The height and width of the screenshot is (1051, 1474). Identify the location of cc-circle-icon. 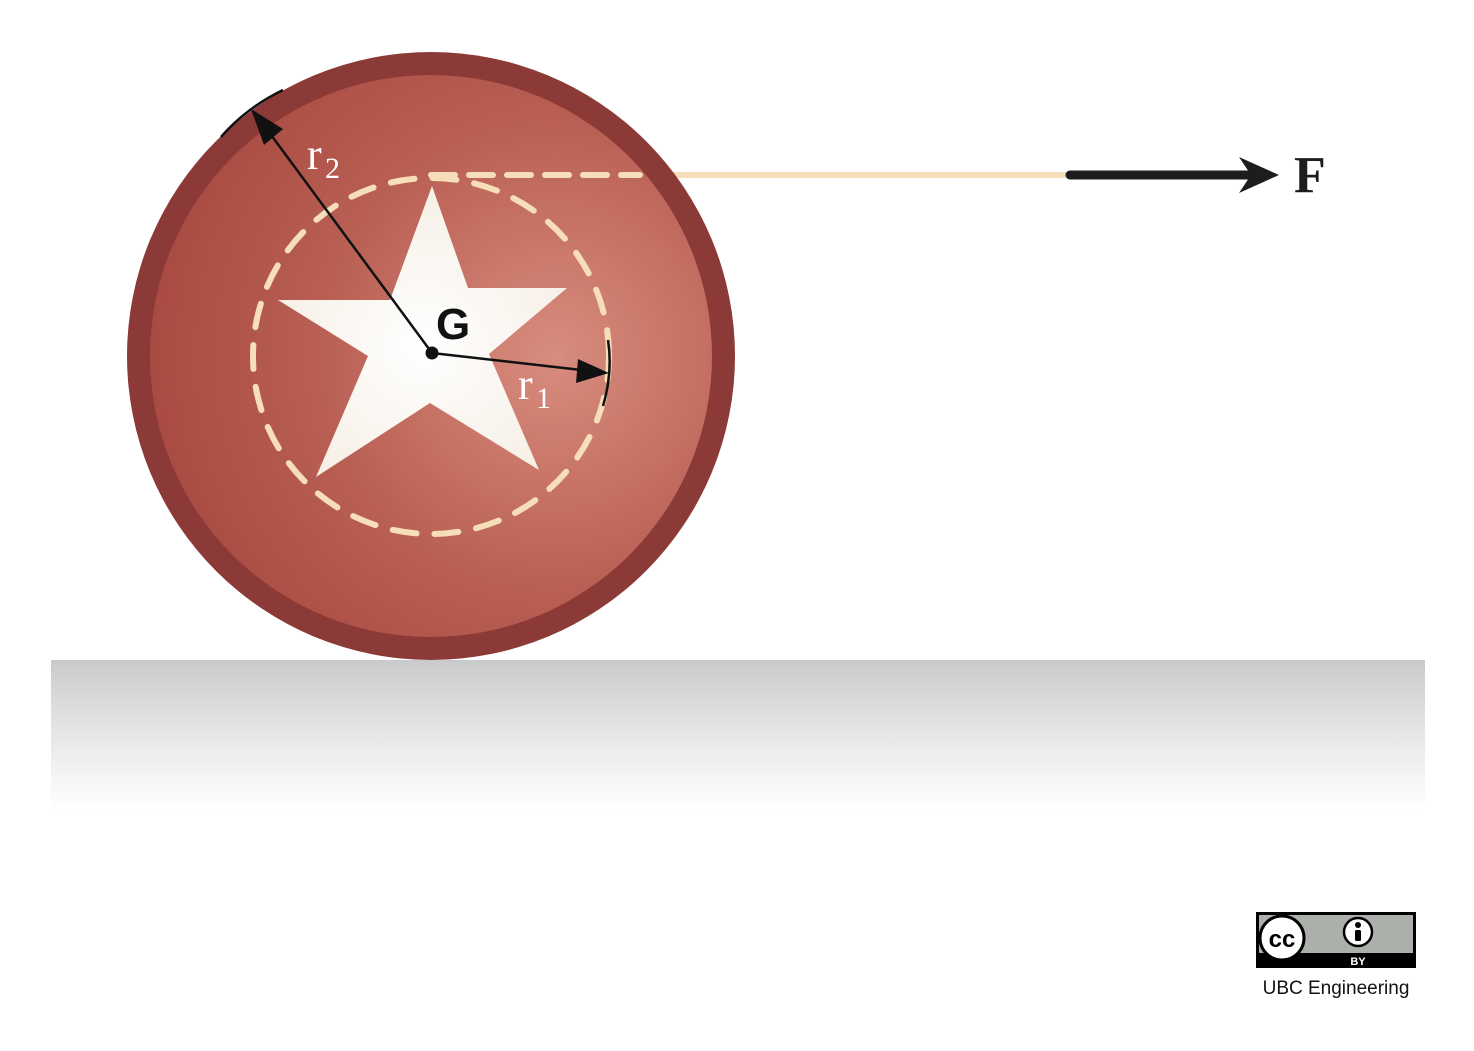
(1282, 938).